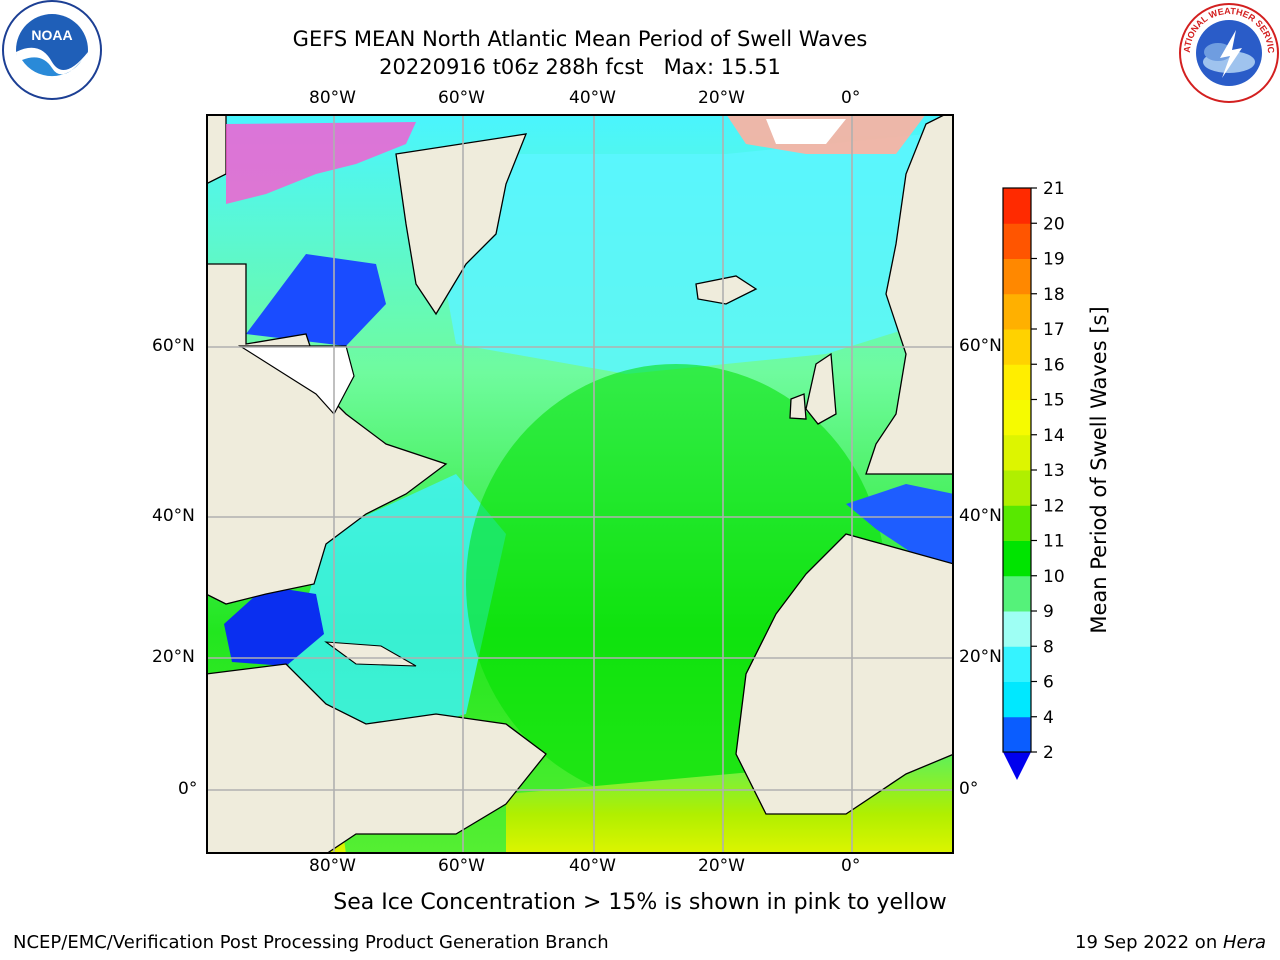 This screenshot has width=1280, height=960. What do you see at coordinates (851, 866) in the screenshot?
I see `lon-label-bottom-0: 0°` at bounding box center [851, 866].